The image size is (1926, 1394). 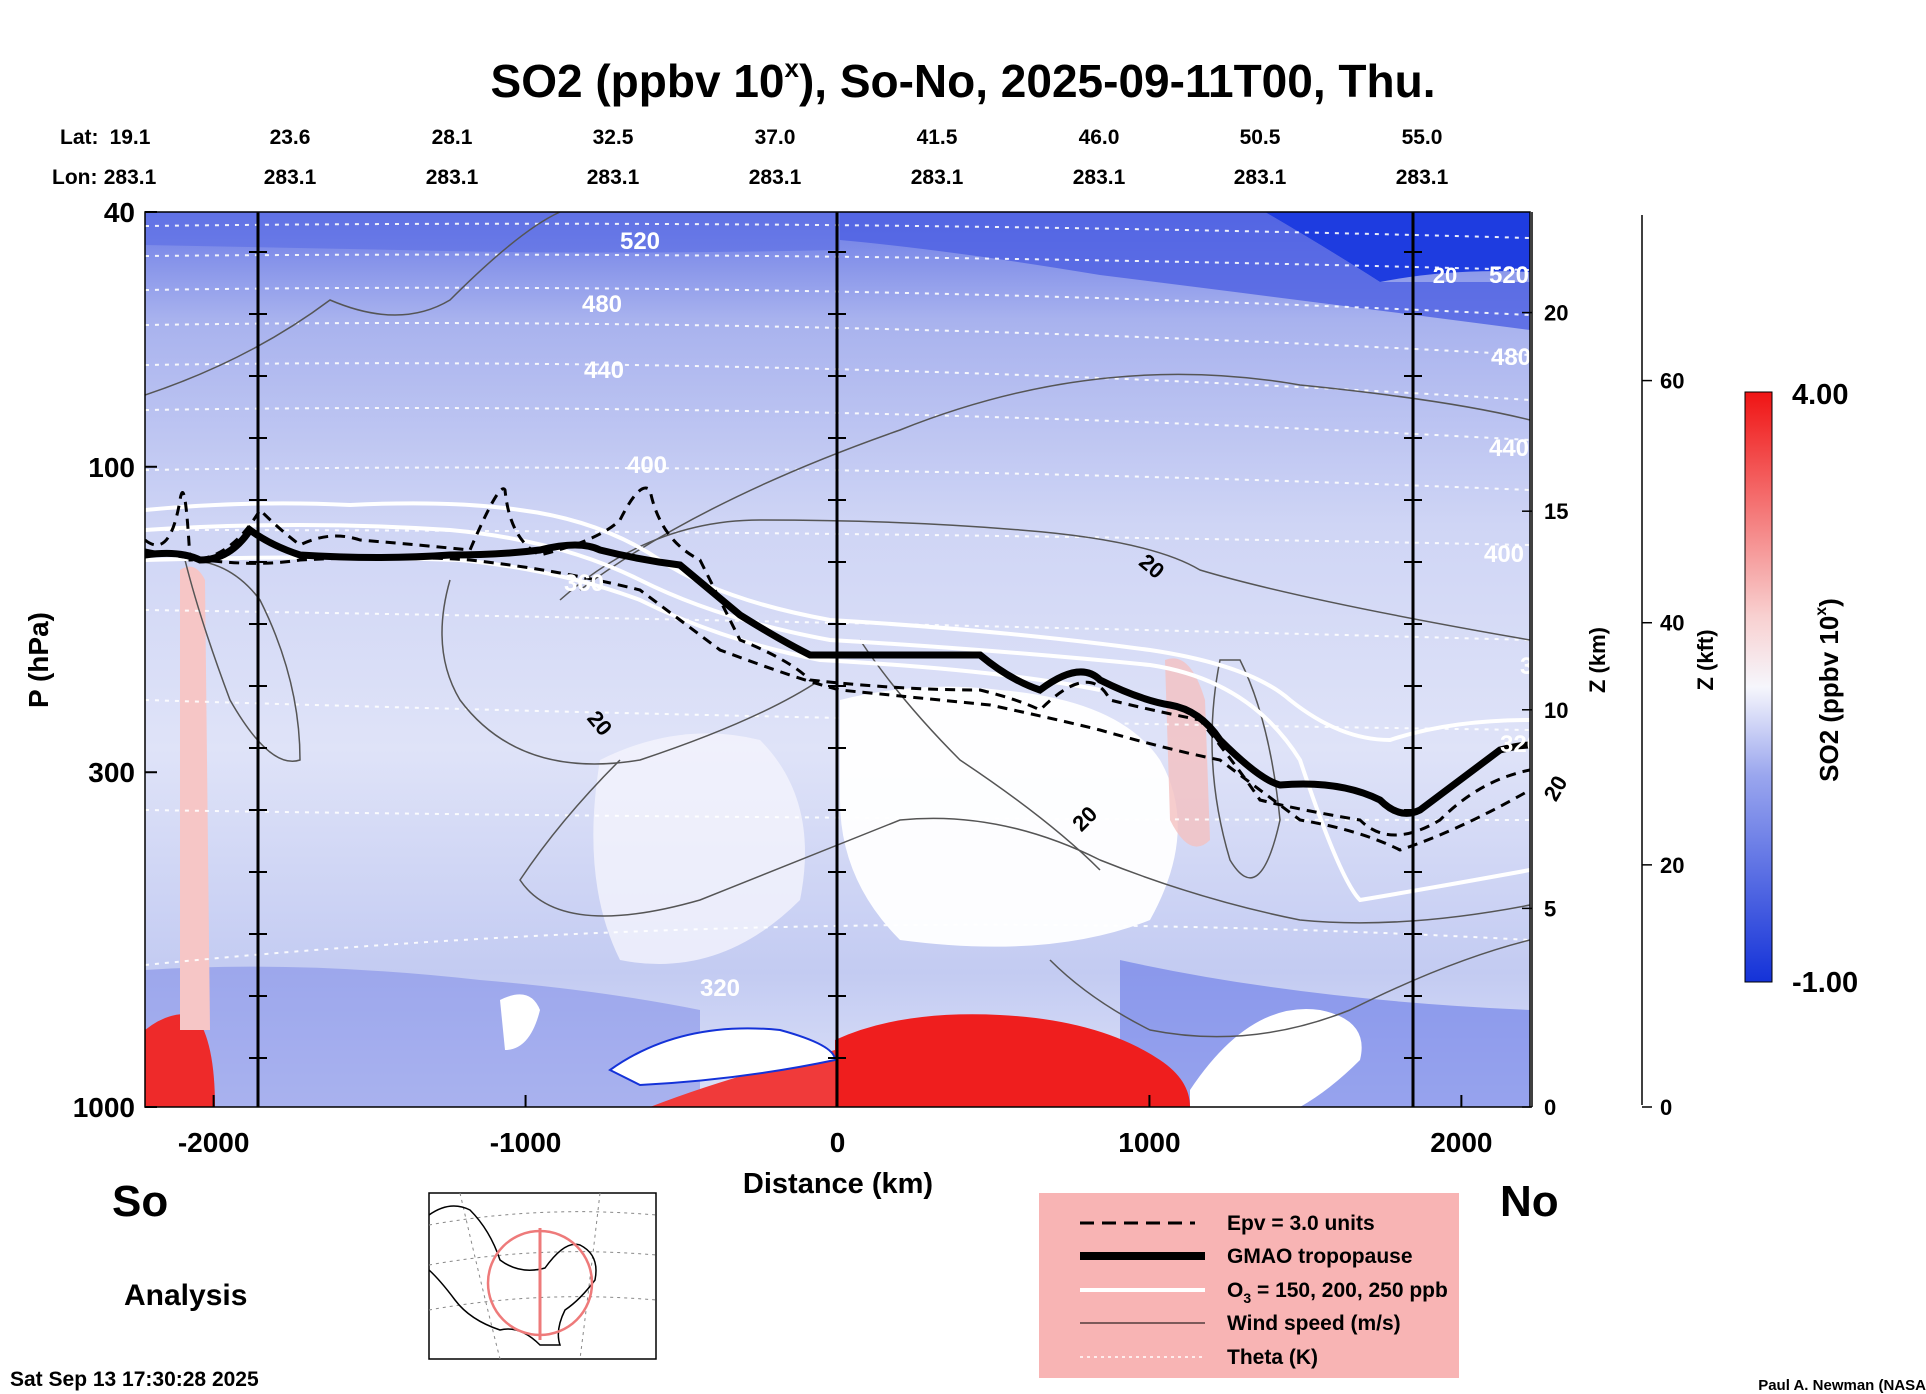 I want to click on z-kft-tick-label: 60, so click(x=1672, y=381).